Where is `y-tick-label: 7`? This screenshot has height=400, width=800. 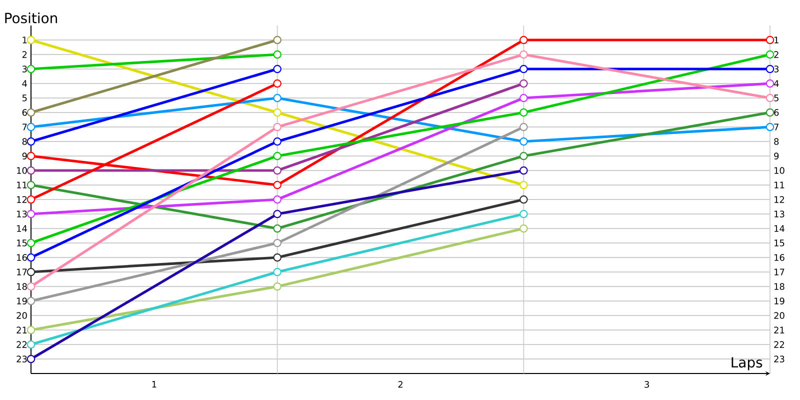 y-tick-label: 7 is located at coordinates (24, 127).